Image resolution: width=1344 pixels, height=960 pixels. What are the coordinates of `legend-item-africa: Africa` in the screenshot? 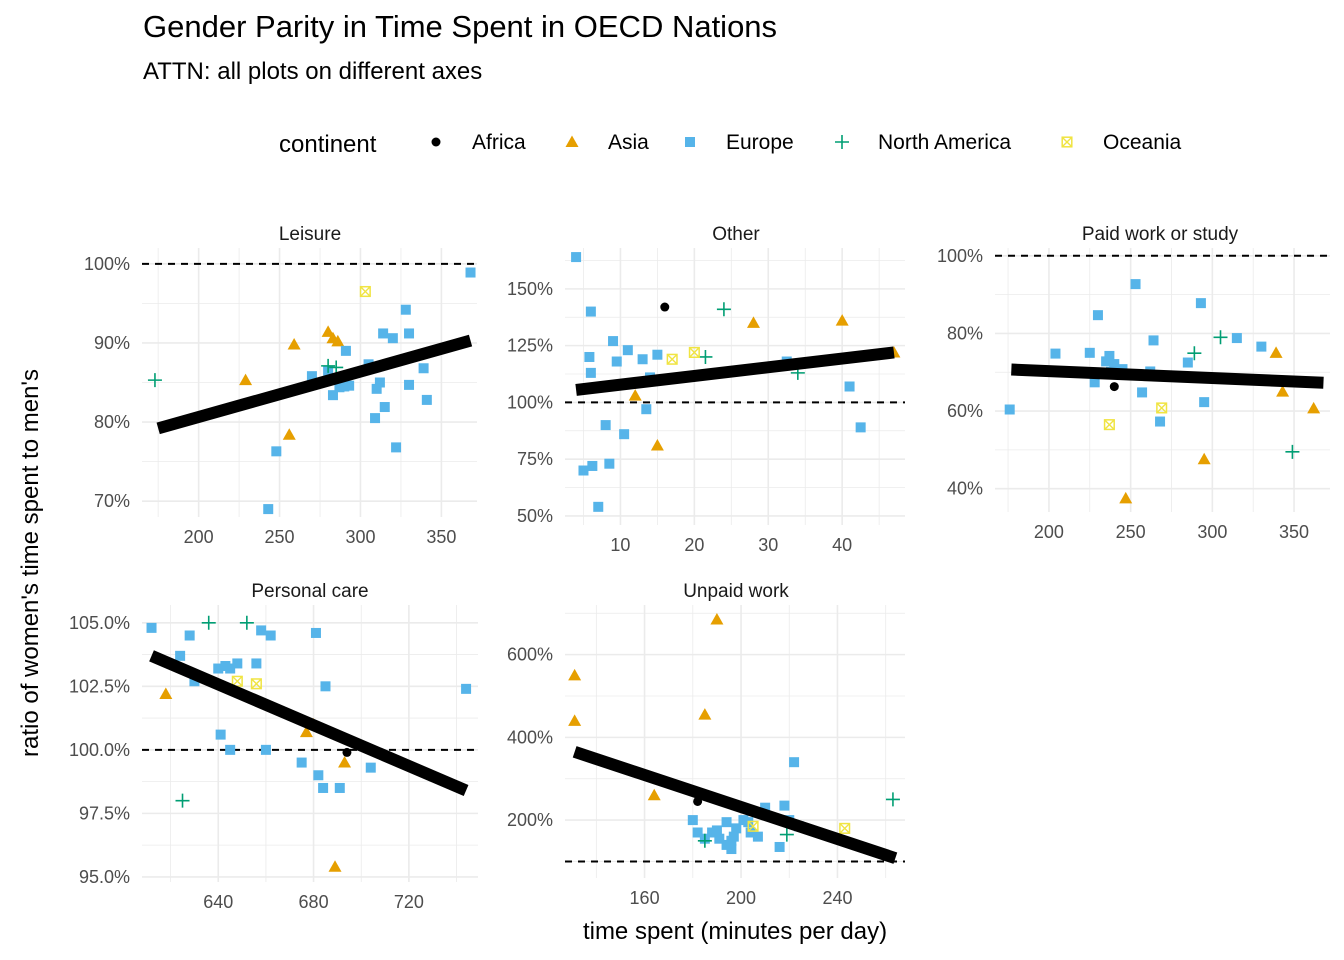 It's located at (478, 142).